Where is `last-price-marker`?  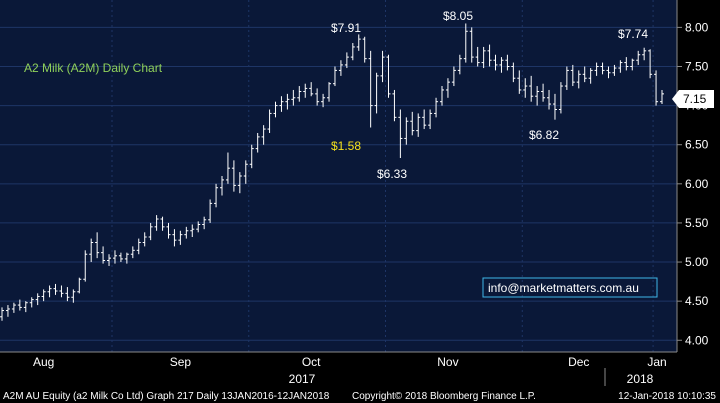
last-price-marker is located at coordinates (693, 99).